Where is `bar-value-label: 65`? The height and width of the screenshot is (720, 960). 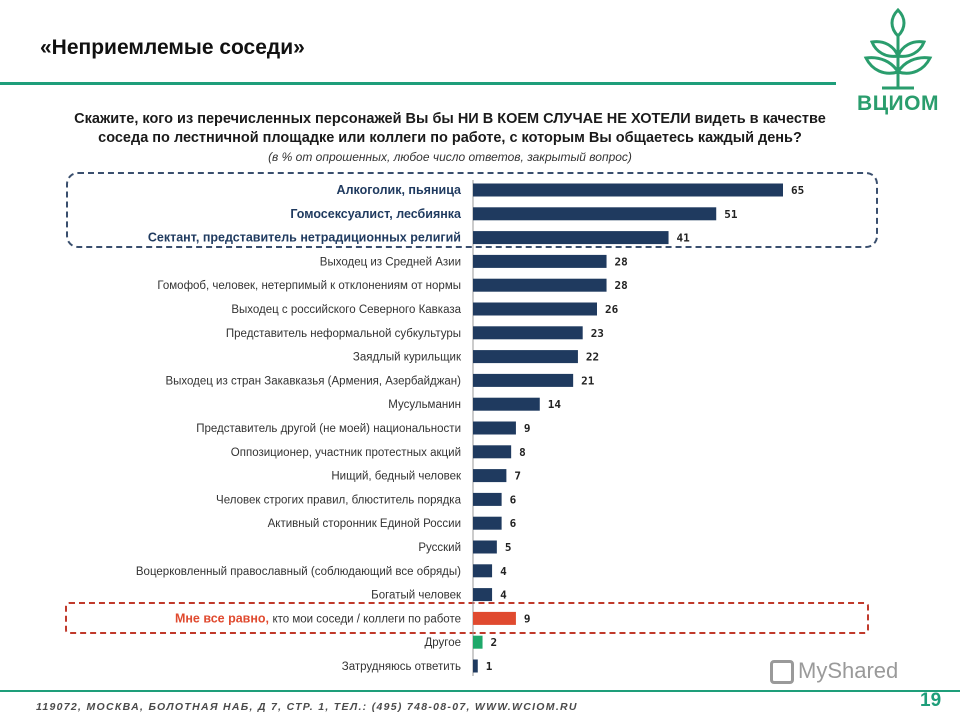 bar-value-label: 65 is located at coordinates (797, 190).